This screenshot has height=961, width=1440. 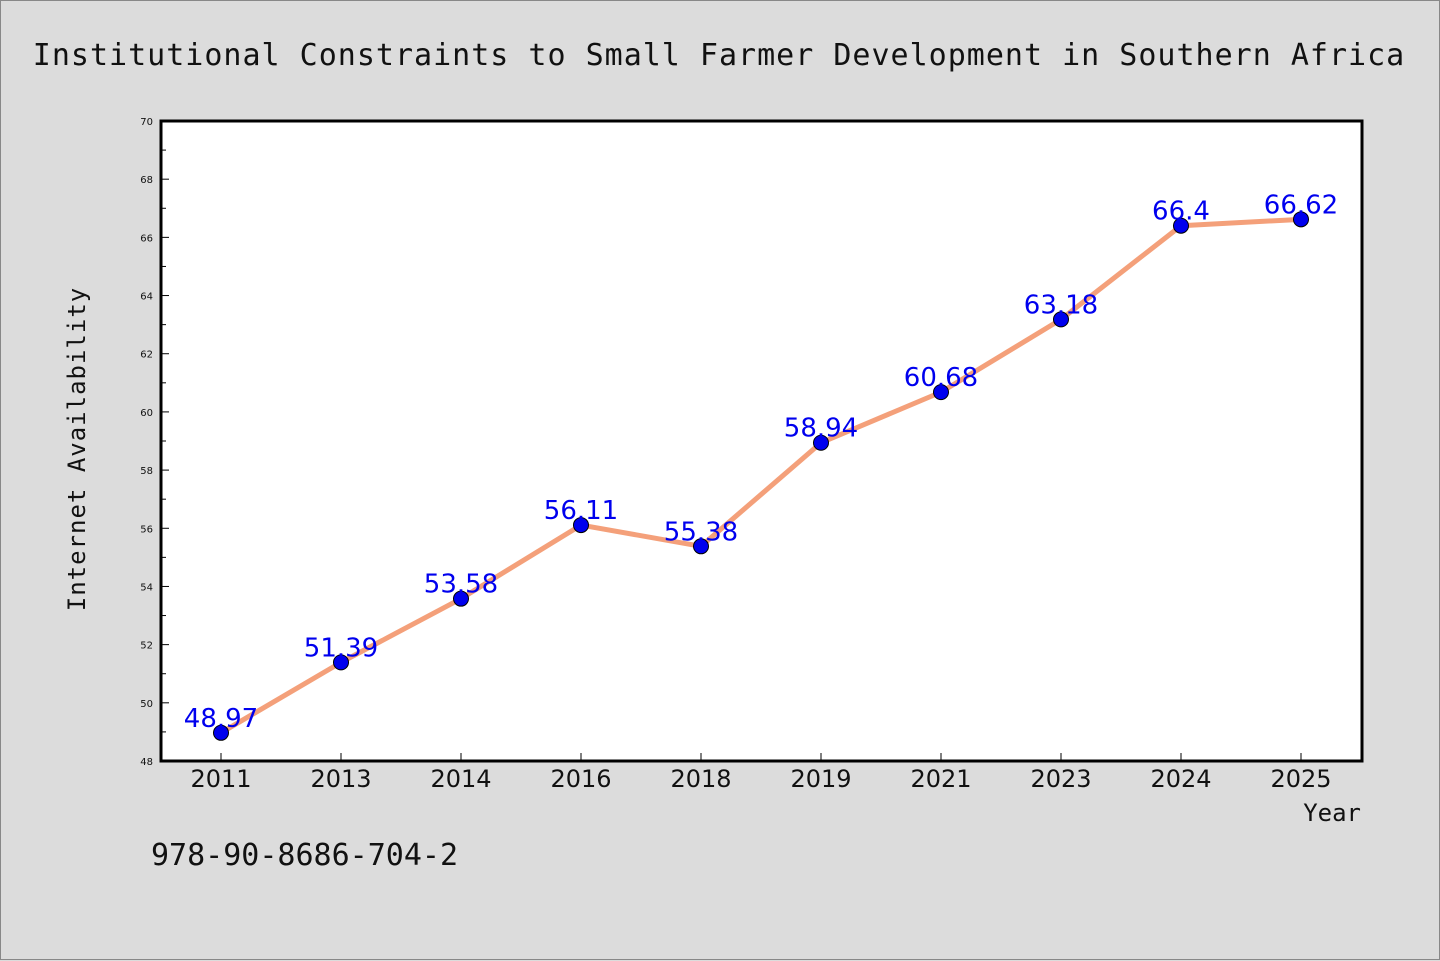 What do you see at coordinates (820, 779) in the screenshot?
I see `x-tick-label: 2019` at bounding box center [820, 779].